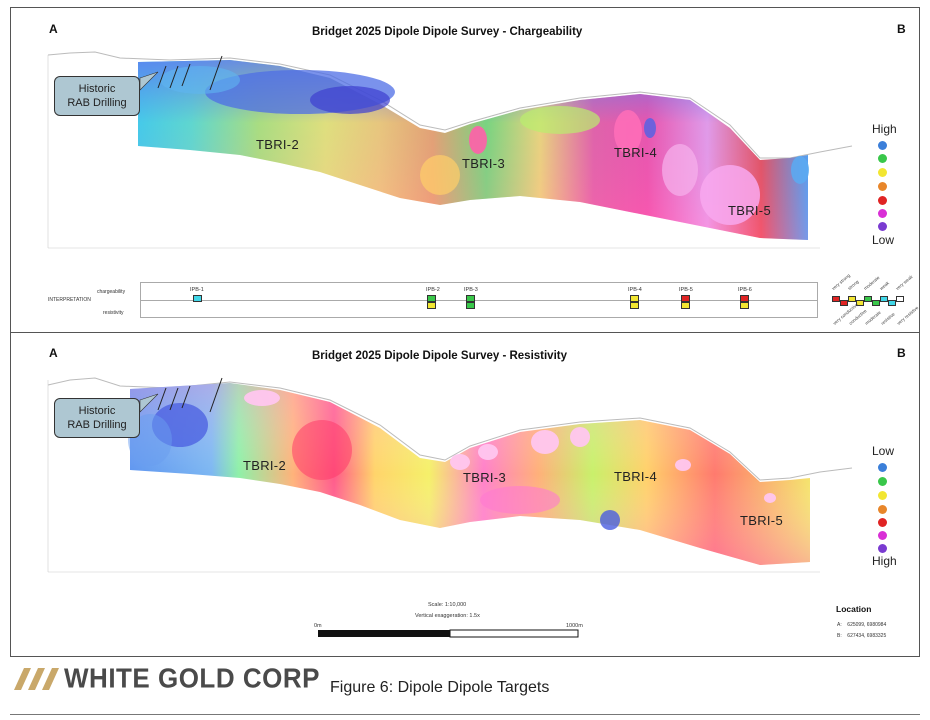  I want to click on ipb-6-label: IPB-6, so click(745, 290).